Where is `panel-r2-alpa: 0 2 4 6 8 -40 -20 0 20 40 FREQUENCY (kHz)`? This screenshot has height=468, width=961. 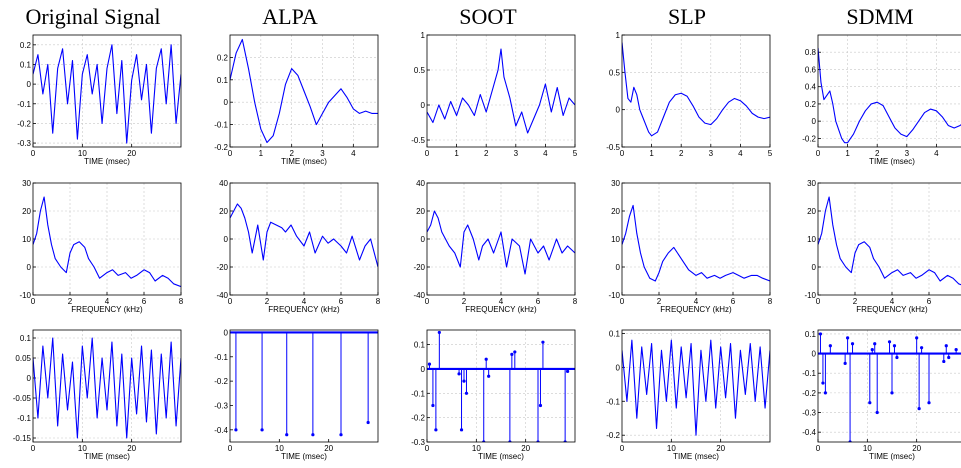 panel-r2-alpa: 0 2 4 6 8 -40 -20 0 20 40 FREQUENCY (kHz) is located at coordinates (298, 246).